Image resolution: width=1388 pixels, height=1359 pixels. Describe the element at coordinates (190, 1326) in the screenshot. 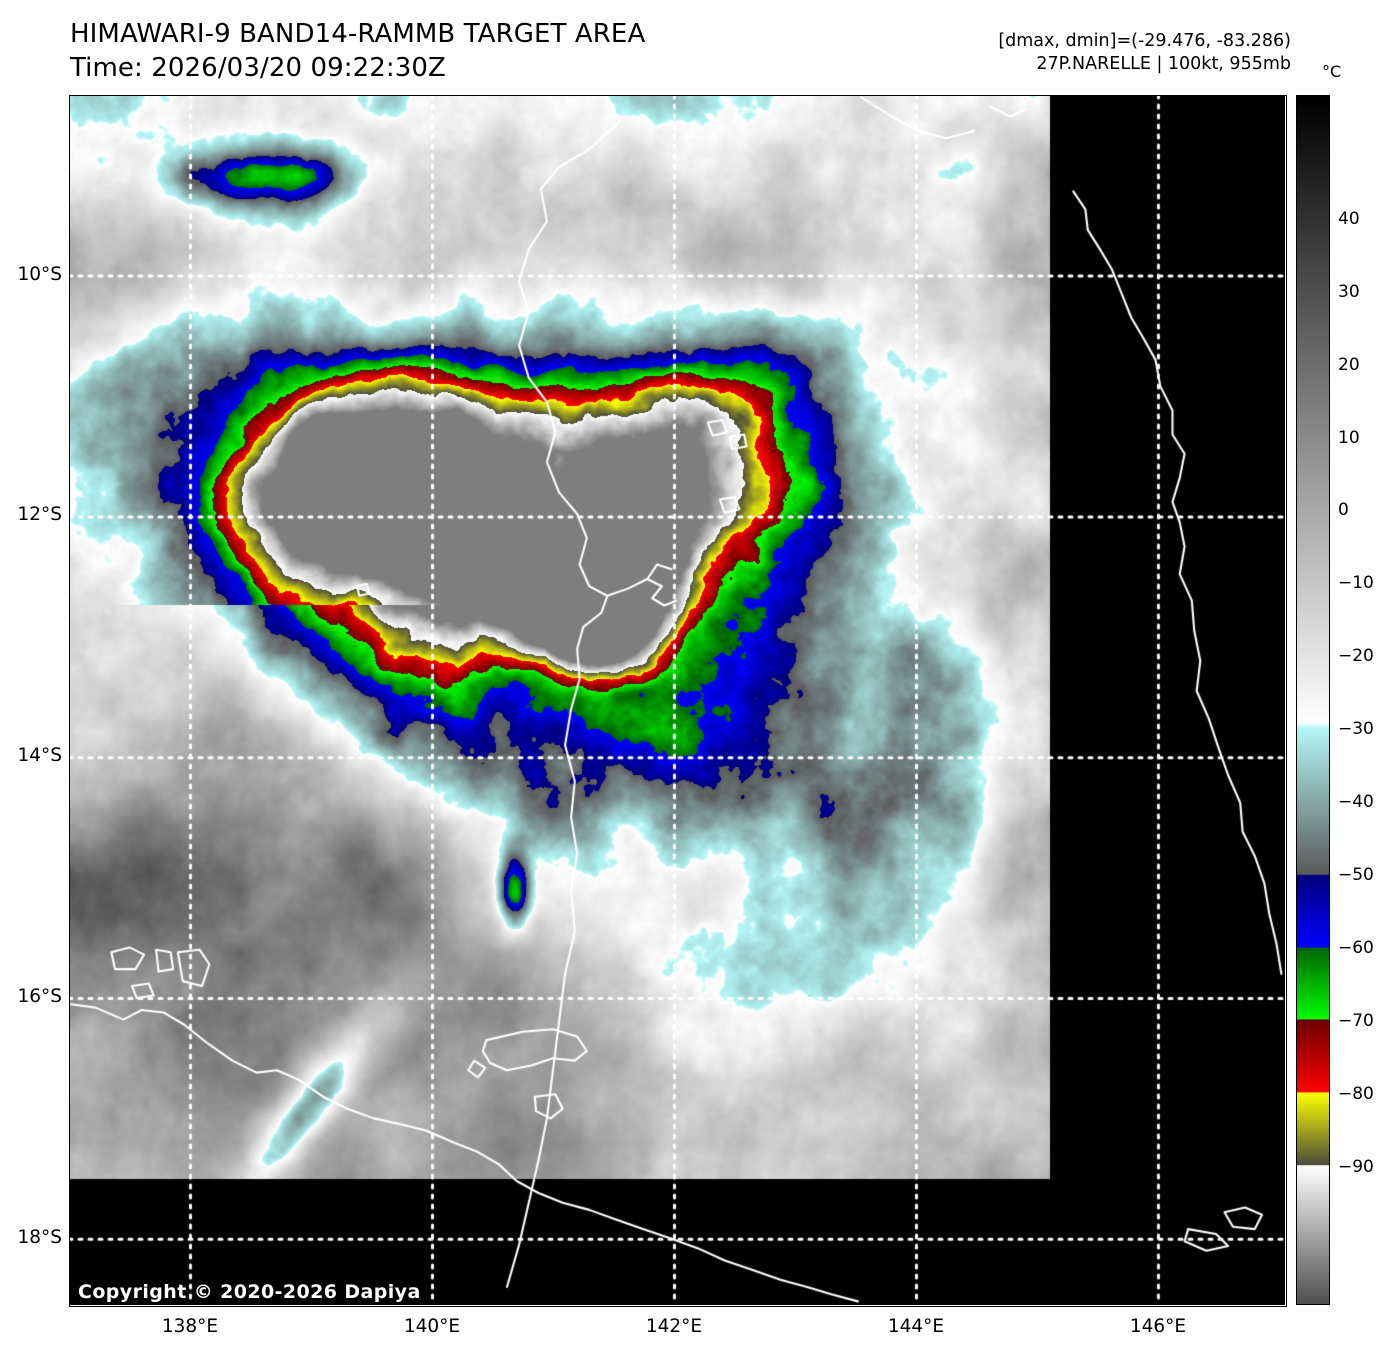

I see `lon-tick-label: 138°E` at that location.